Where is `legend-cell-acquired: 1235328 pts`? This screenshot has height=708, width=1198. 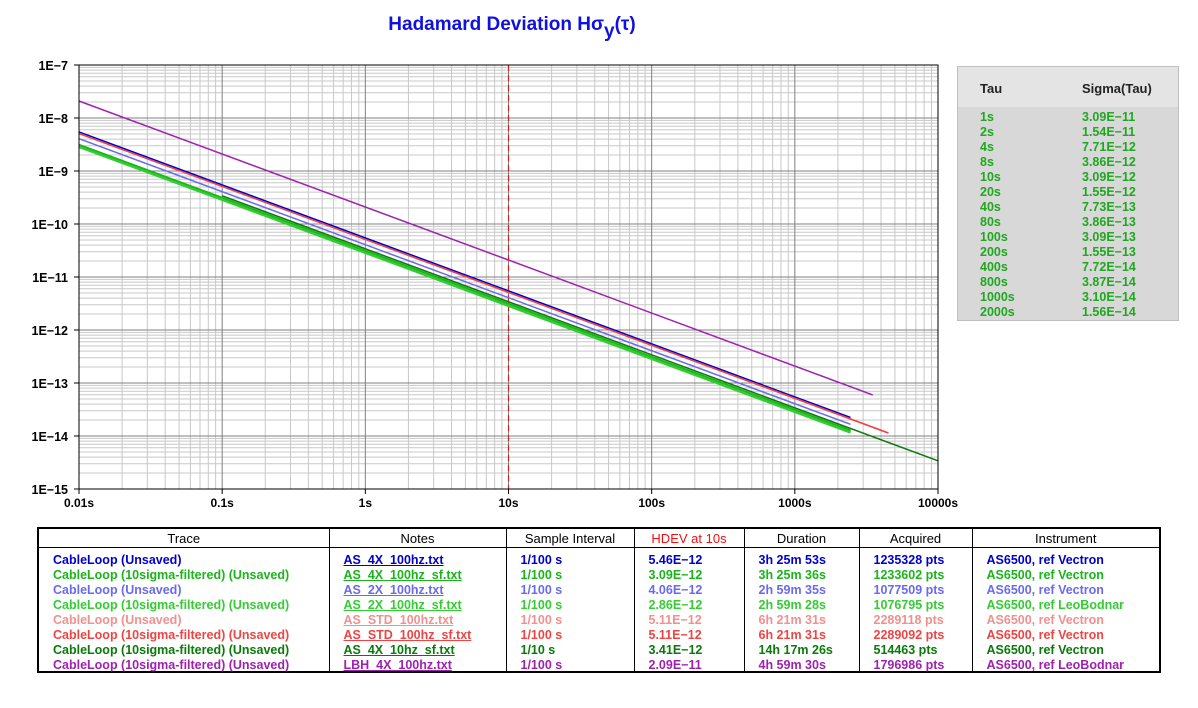
legend-cell-acquired: 1235328 pts is located at coordinates (916, 557).